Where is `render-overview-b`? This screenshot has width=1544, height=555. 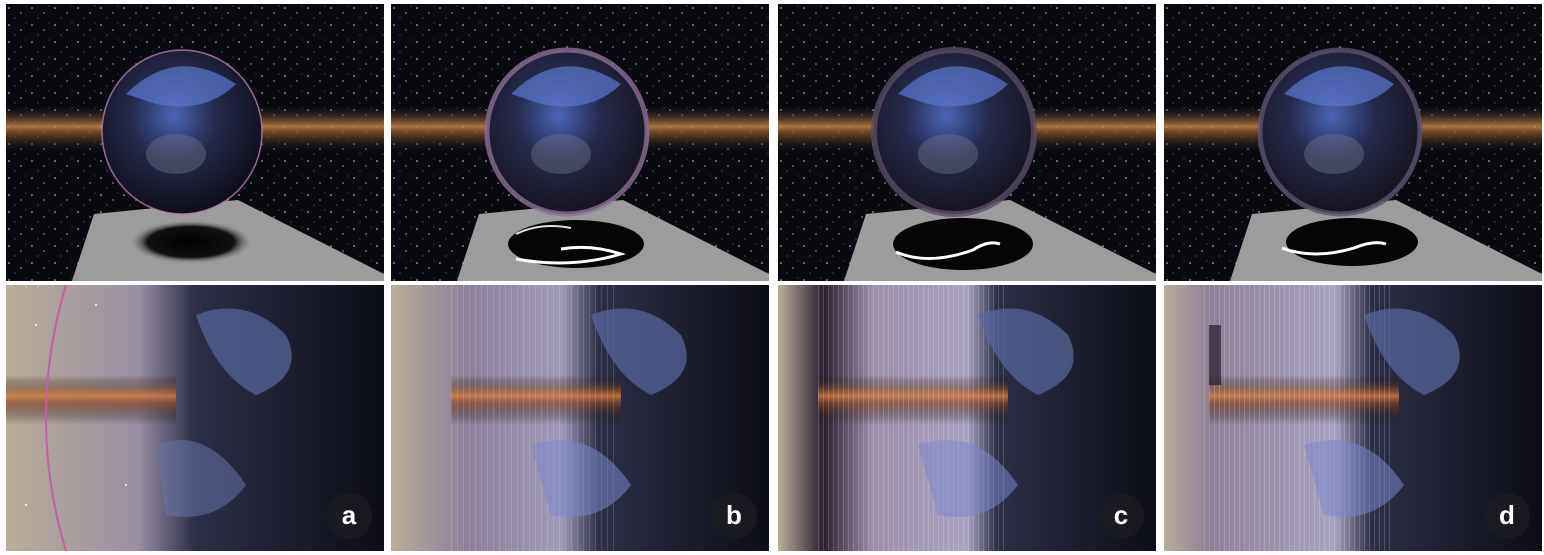
render-overview-b is located at coordinates (580, 142).